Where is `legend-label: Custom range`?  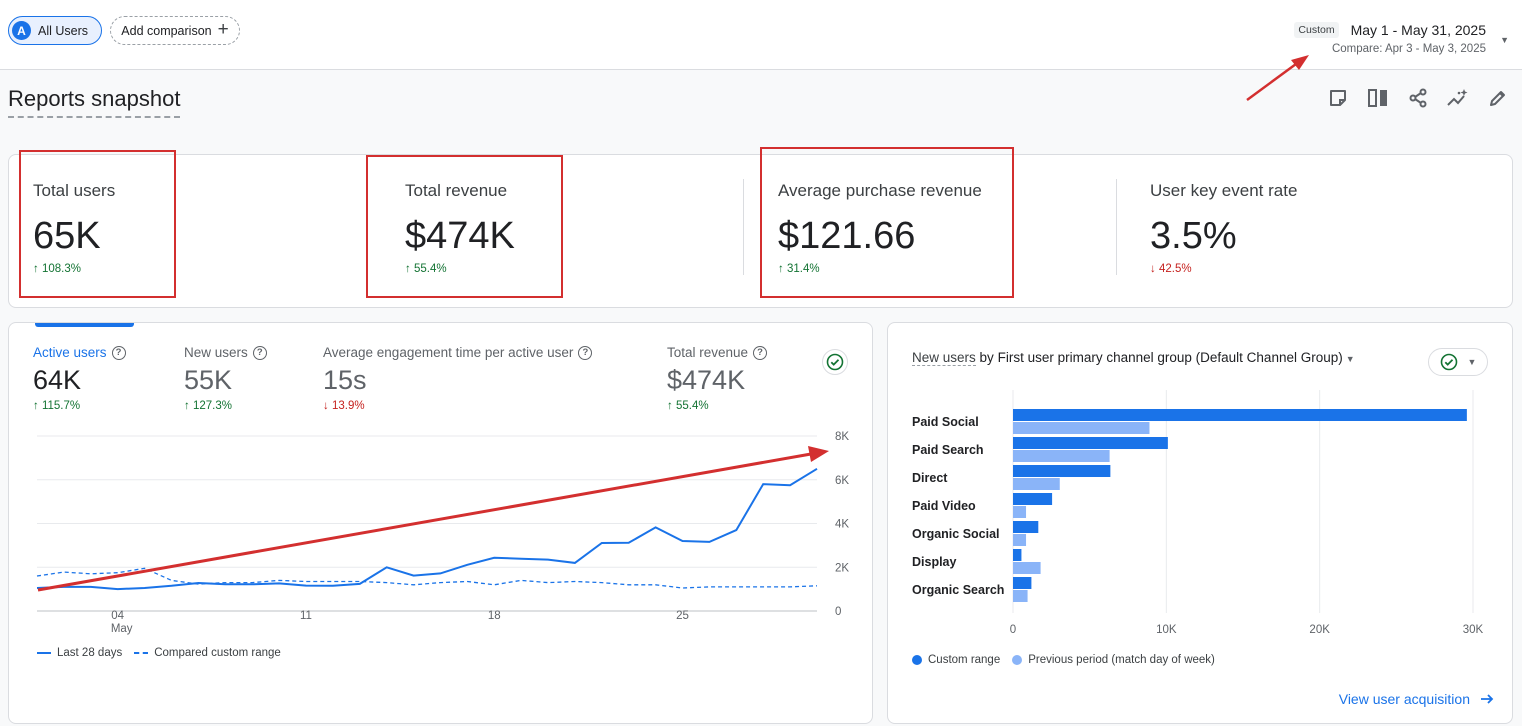
legend-label: Custom range is located at coordinates (964, 660).